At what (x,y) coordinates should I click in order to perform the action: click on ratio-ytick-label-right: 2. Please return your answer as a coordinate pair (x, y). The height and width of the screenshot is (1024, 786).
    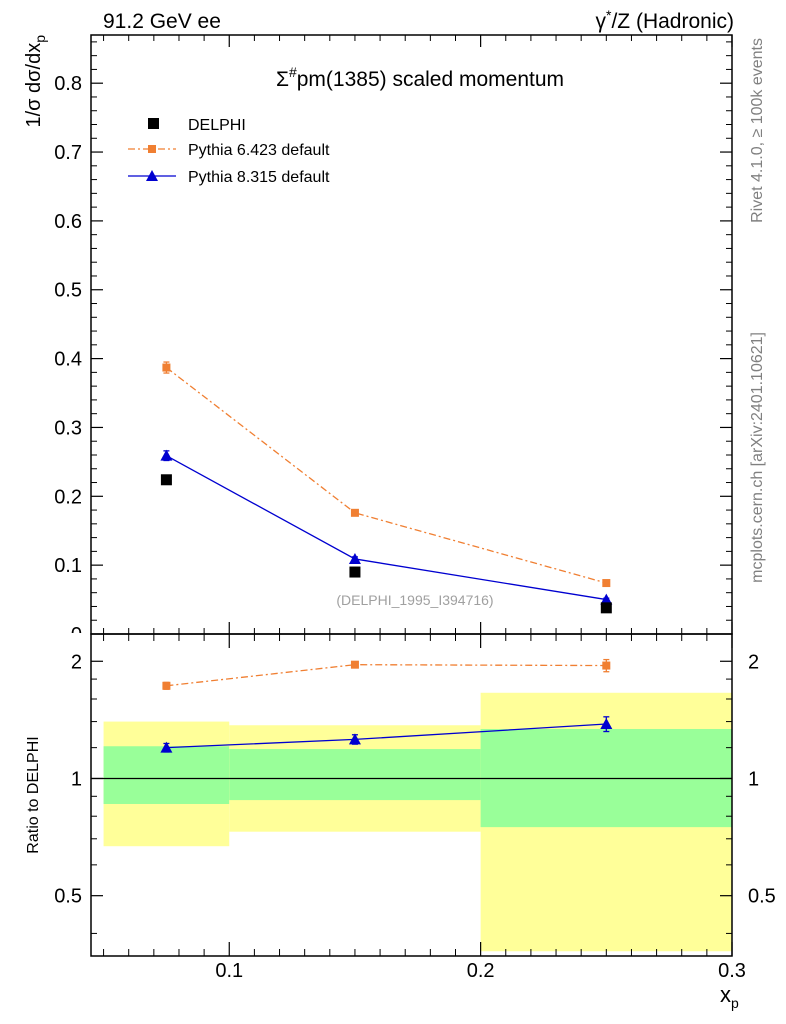
    Looking at the image, I should click on (753, 662).